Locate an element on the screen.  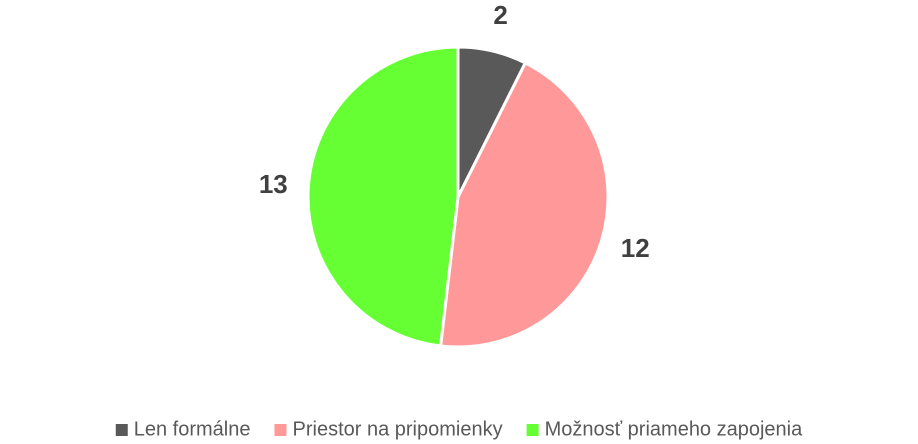
data-label: 13 is located at coordinates (273, 184).